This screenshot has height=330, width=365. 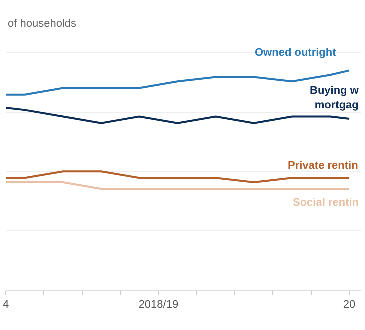 What do you see at coordinates (296, 53) in the screenshot?
I see `series-label: Owned outright` at bounding box center [296, 53].